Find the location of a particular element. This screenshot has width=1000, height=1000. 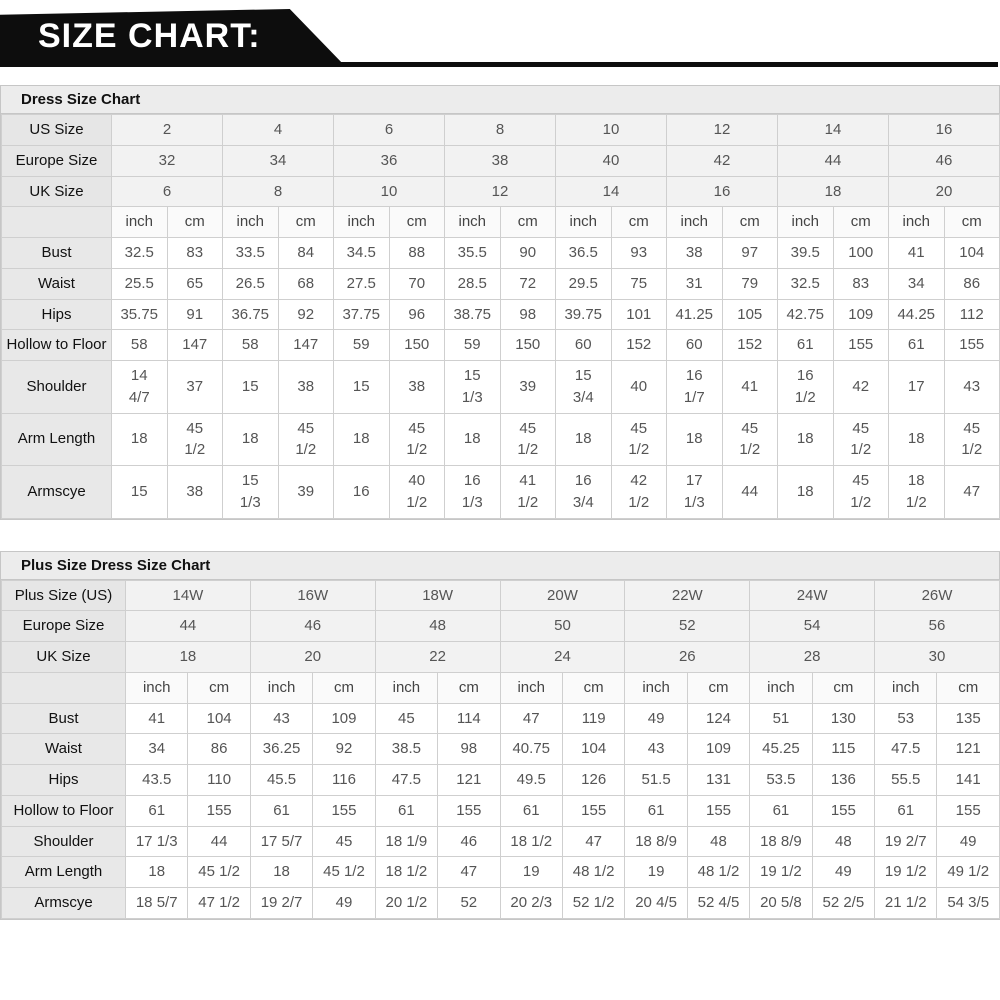

measure-row: Bust 41 104 43 109 45 114 47 119 49 124 51 130 53 135 is located at coordinates (500, 718).